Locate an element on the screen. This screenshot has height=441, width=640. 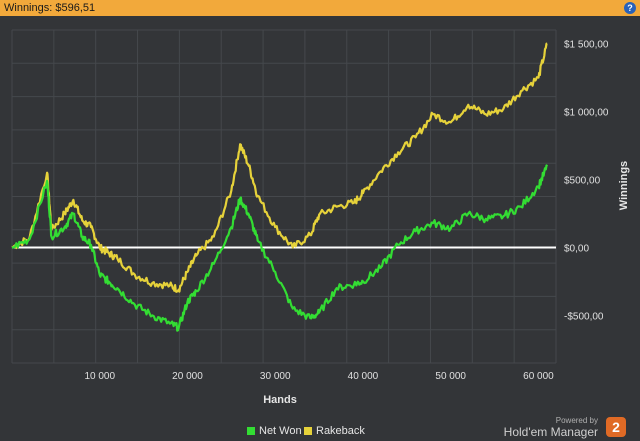
hm2-badge-icon: 2 is located at coordinates (616, 427).